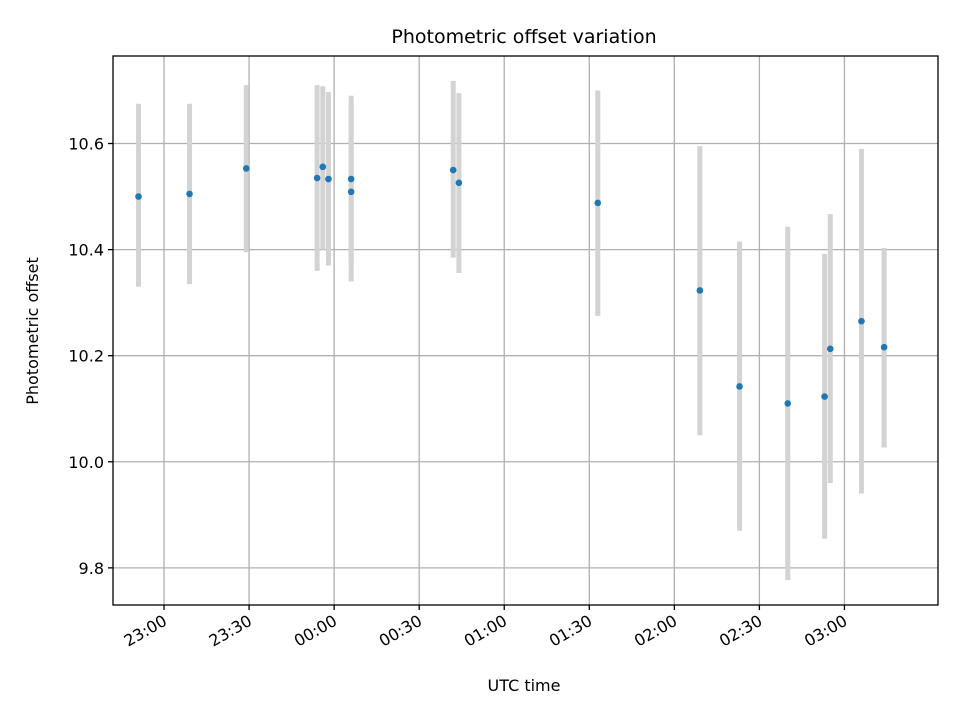 The image size is (960, 720). What do you see at coordinates (86, 462) in the screenshot?
I see `y-tick-label: 10.0` at bounding box center [86, 462].